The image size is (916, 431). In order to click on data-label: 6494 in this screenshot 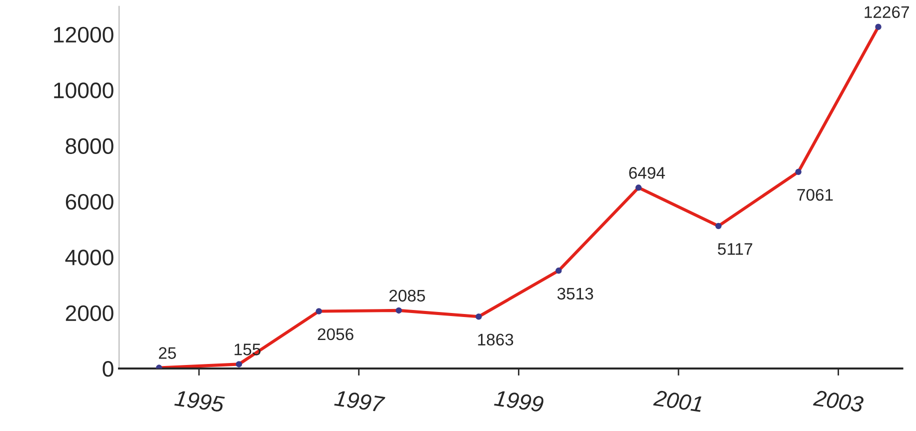, I will do `click(647, 173)`.